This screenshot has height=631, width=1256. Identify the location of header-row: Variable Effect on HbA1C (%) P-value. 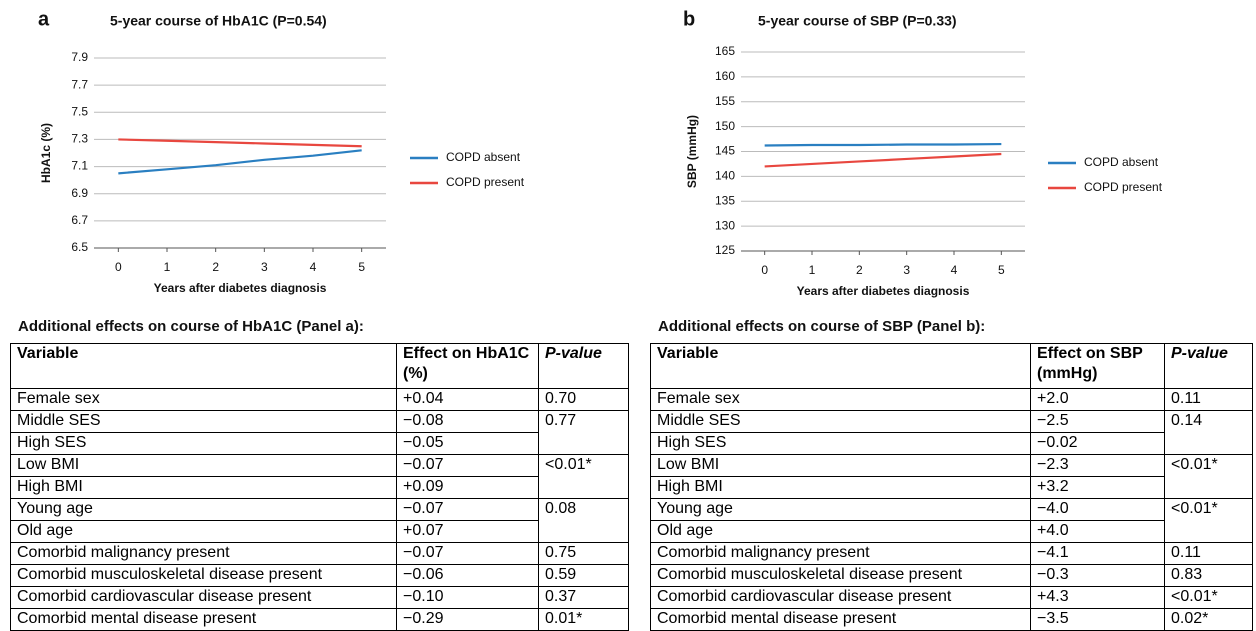
(319, 366).